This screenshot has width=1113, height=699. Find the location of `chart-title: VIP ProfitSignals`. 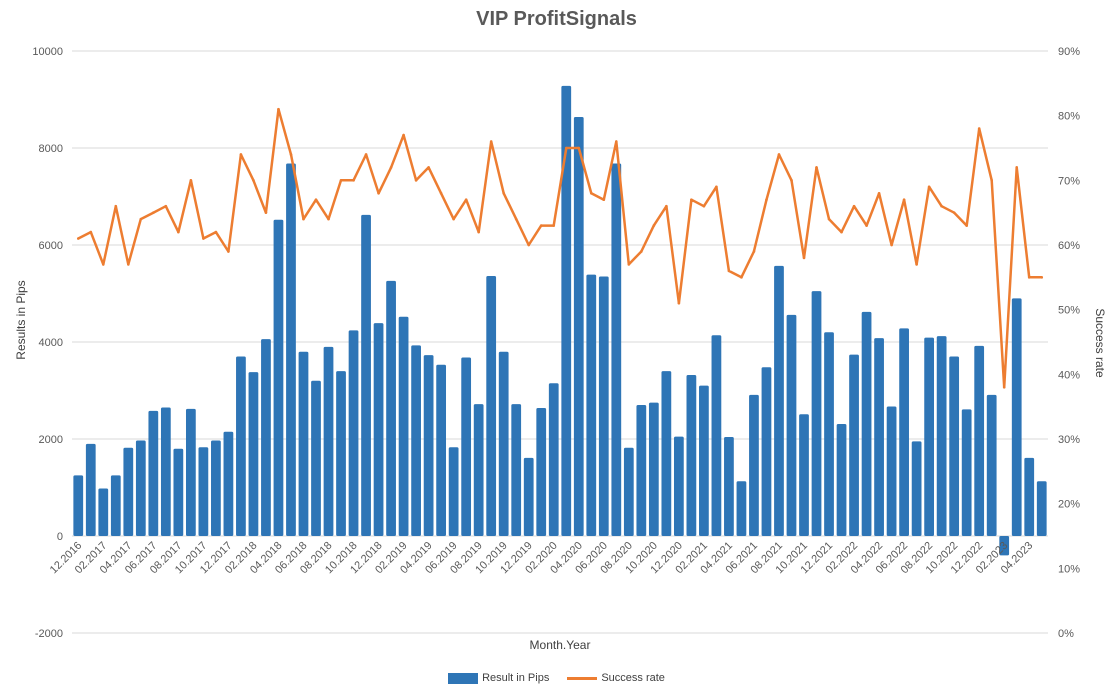

chart-title: VIP ProfitSignals is located at coordinates (556, 19).